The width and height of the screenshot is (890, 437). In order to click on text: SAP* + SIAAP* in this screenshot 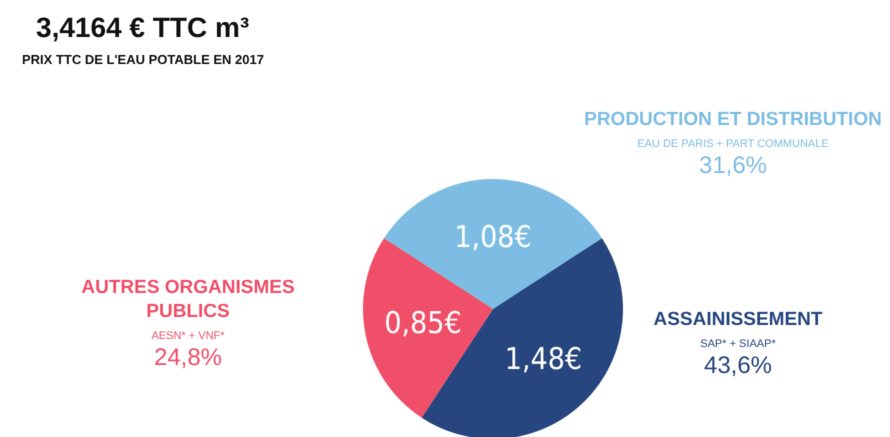, I will do `click(738, 344)`.